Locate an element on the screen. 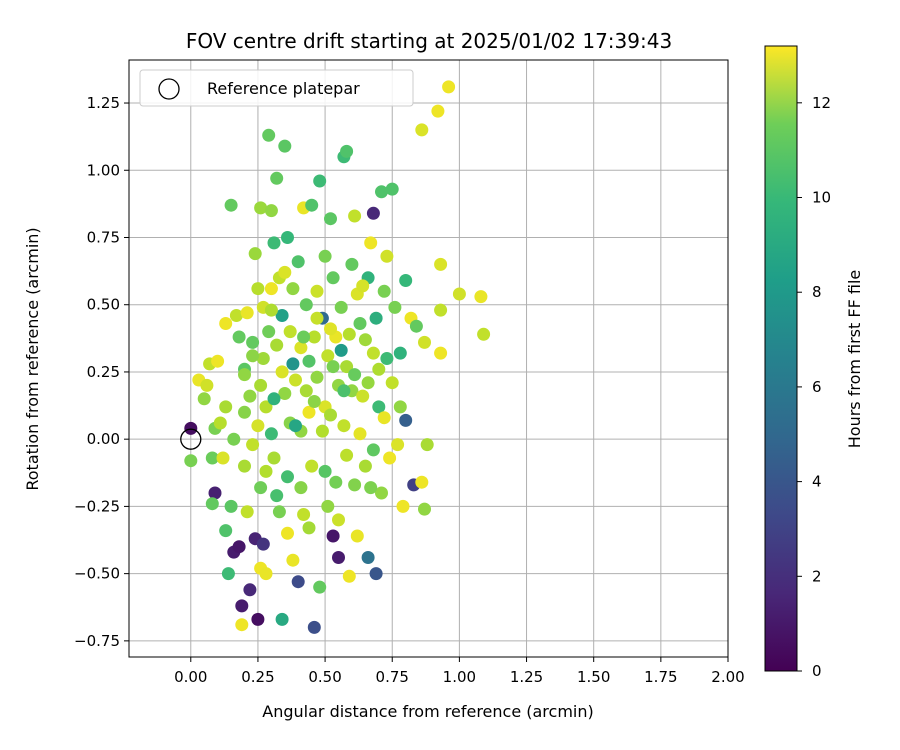 This screenshot has height=750, width=900. legend-box is located at coordinates (276, 88).